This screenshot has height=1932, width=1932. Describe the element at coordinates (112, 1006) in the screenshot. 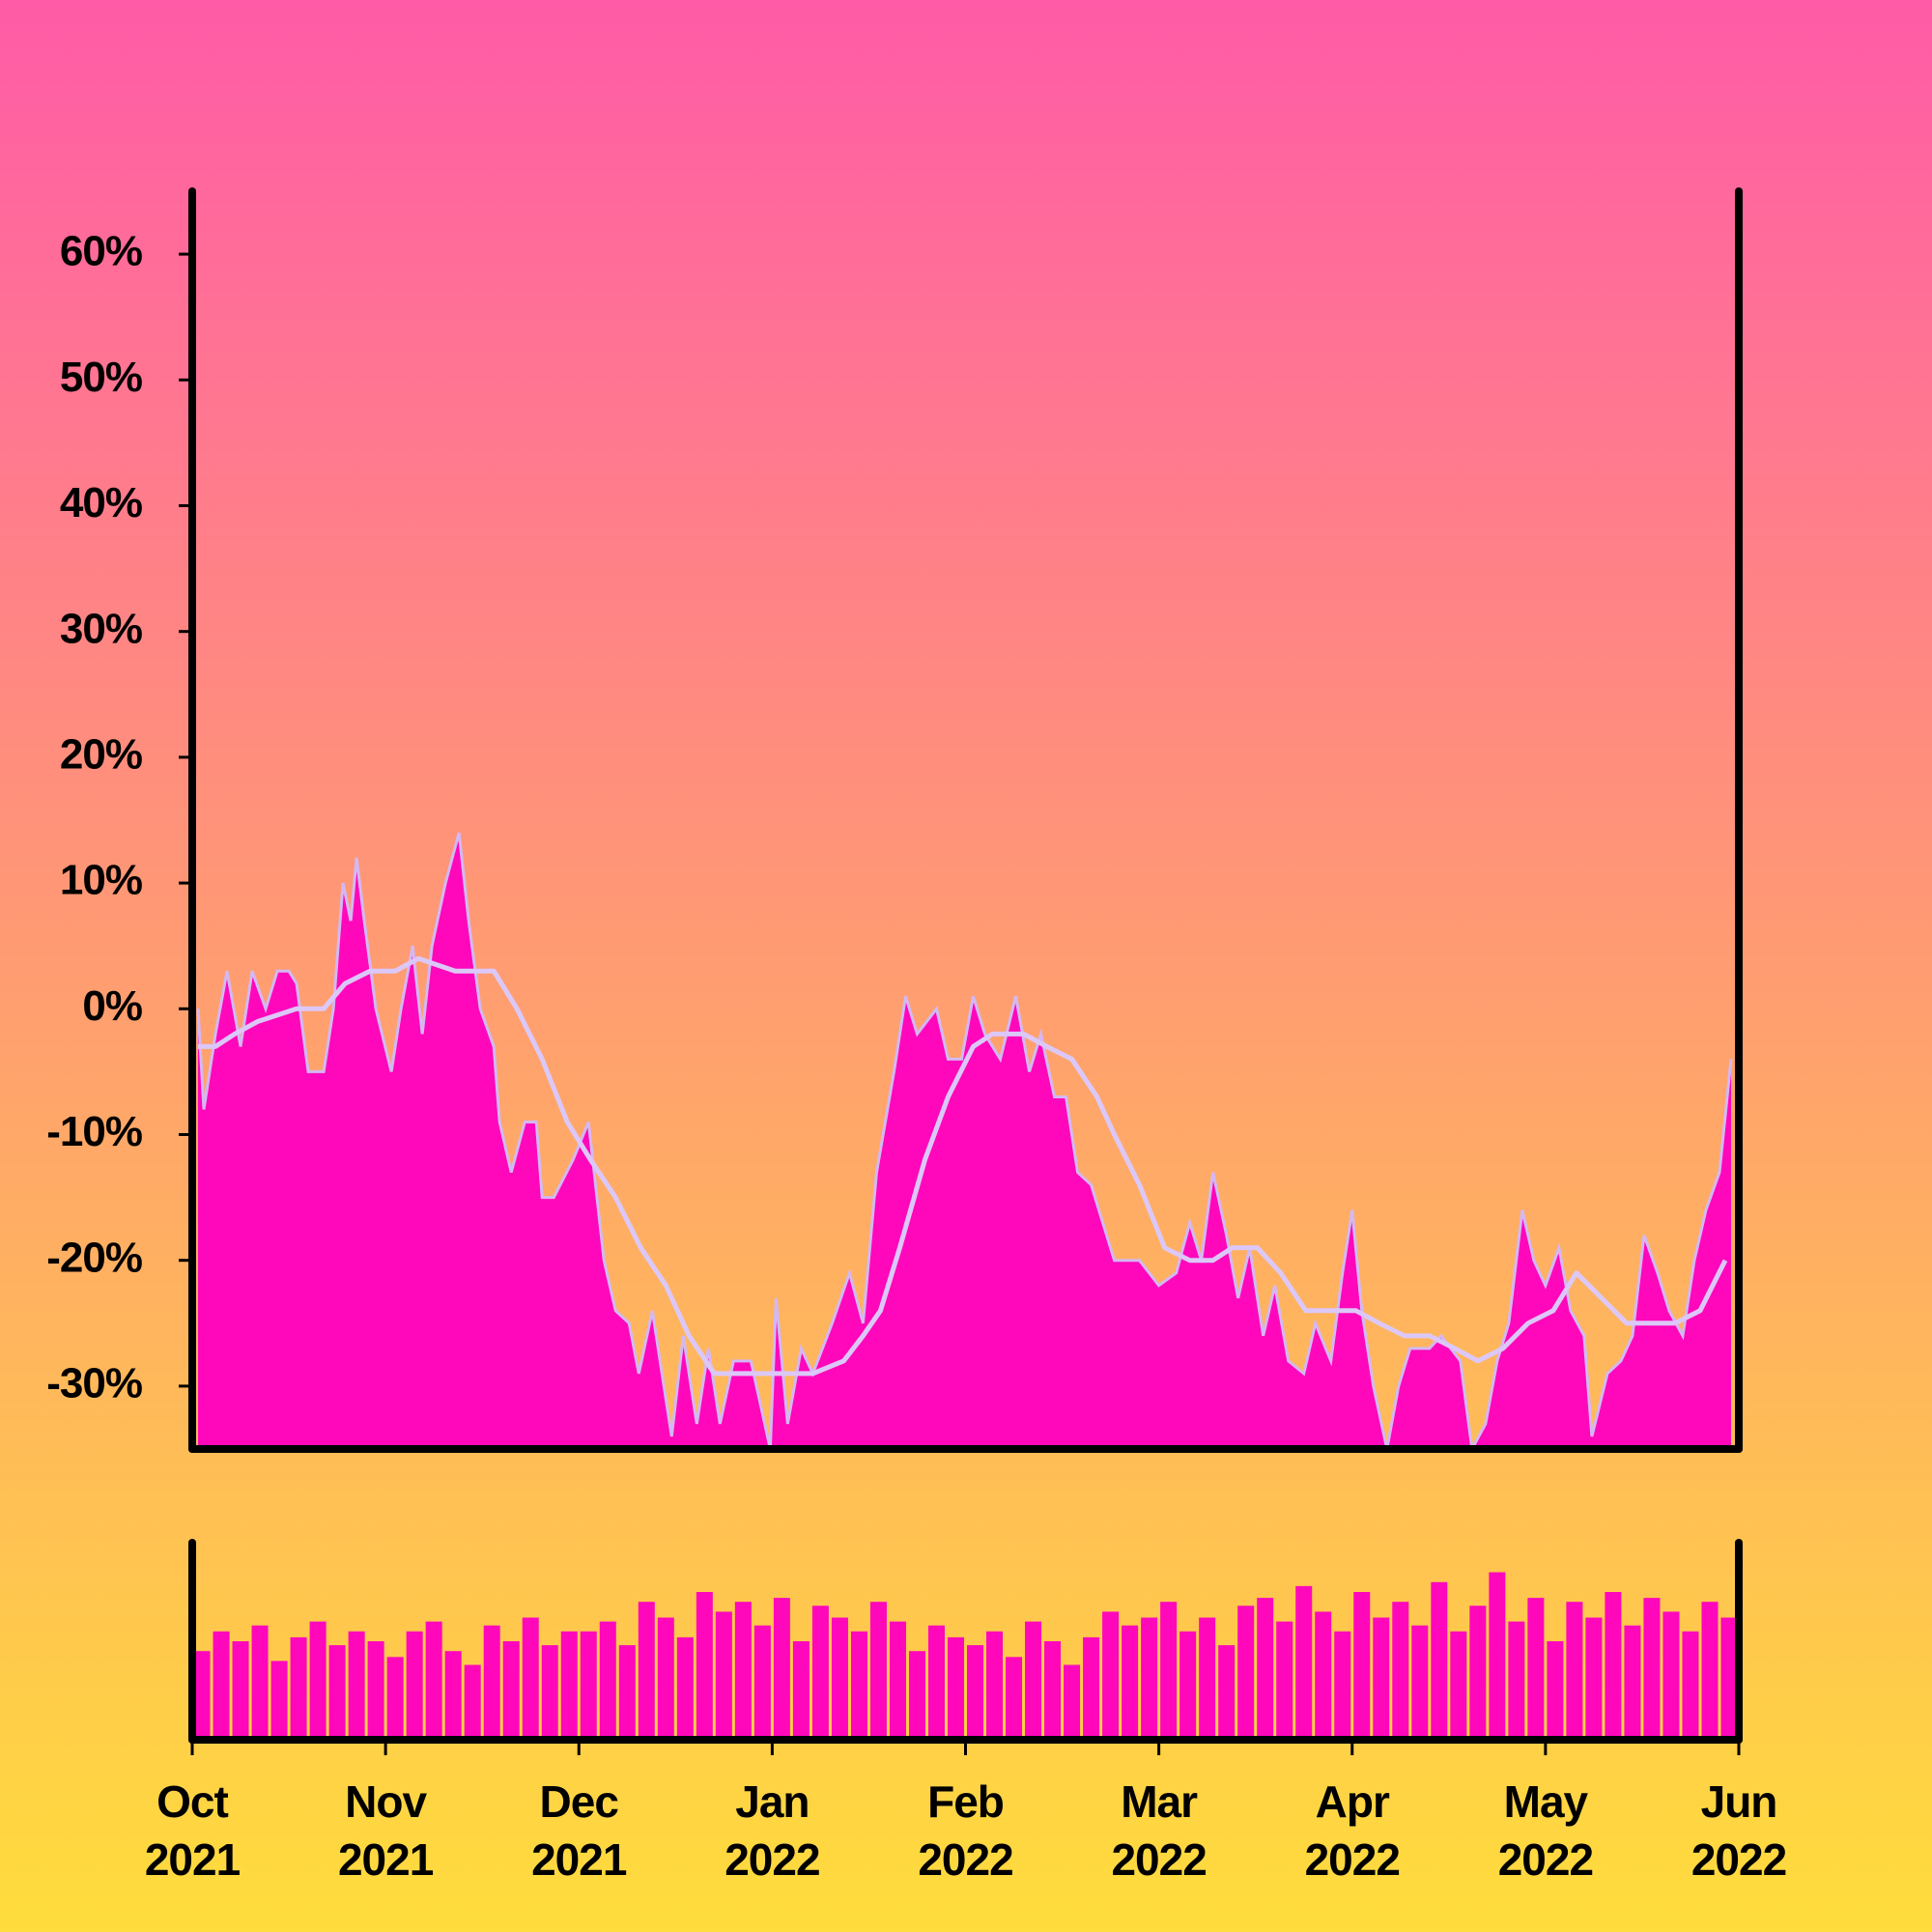

I see `y-tick-label: 0%` at that location.